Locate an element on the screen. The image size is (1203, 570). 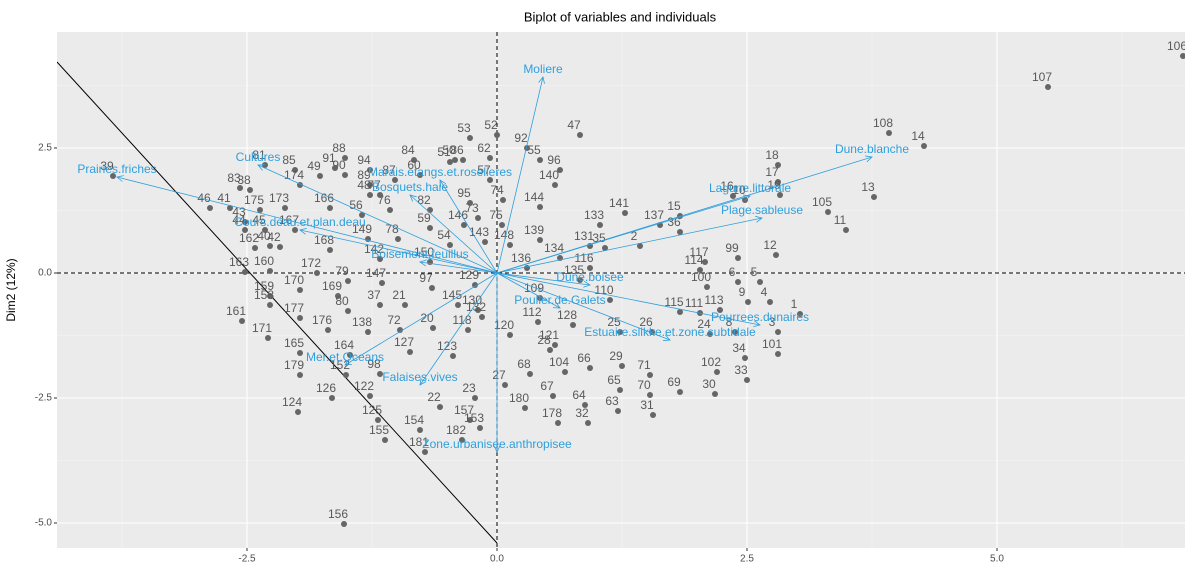
individual-label: 55 is located at coordinates (534, 150).